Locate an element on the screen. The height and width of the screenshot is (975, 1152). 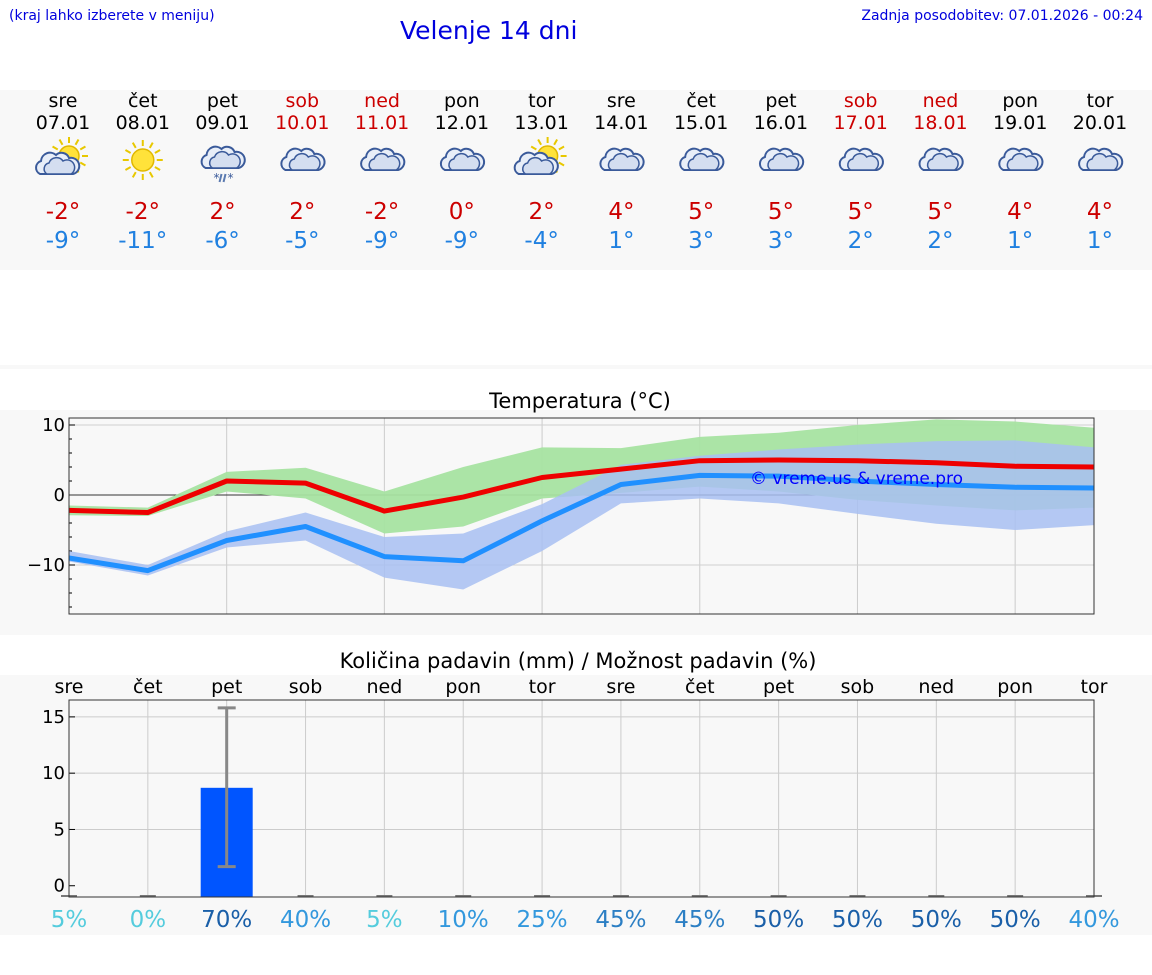
day-name: sre is located at coordinates (621, 101).